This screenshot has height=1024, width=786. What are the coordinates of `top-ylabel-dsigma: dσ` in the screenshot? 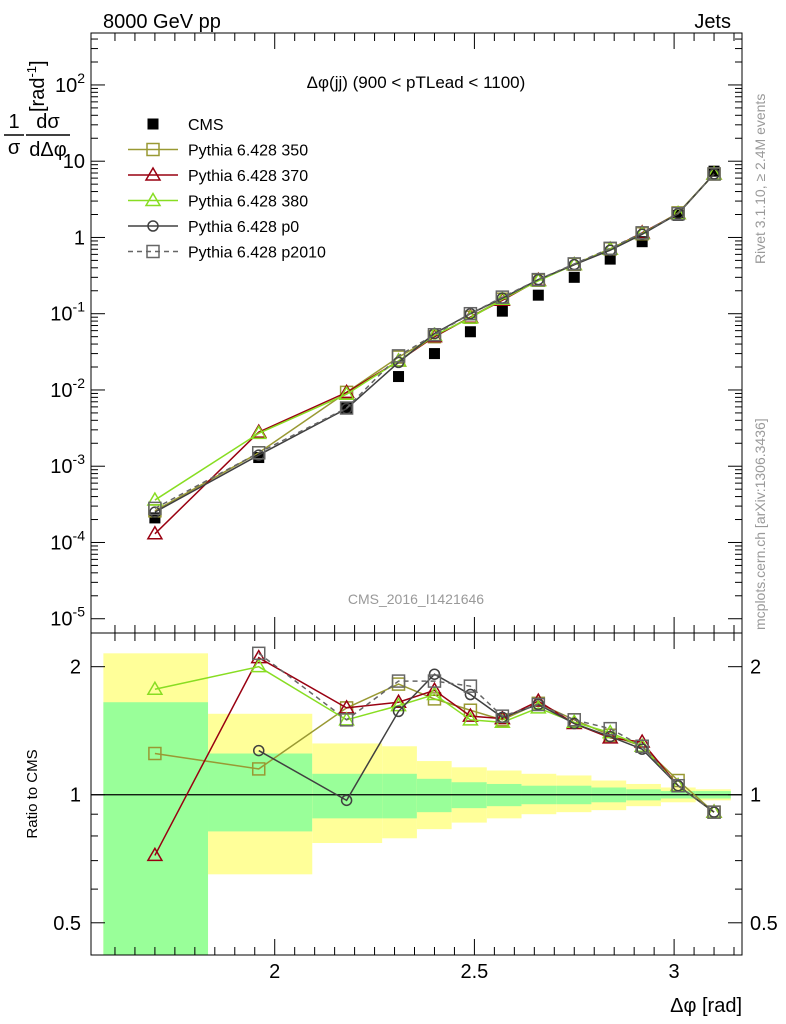 It's located at (48, 122).